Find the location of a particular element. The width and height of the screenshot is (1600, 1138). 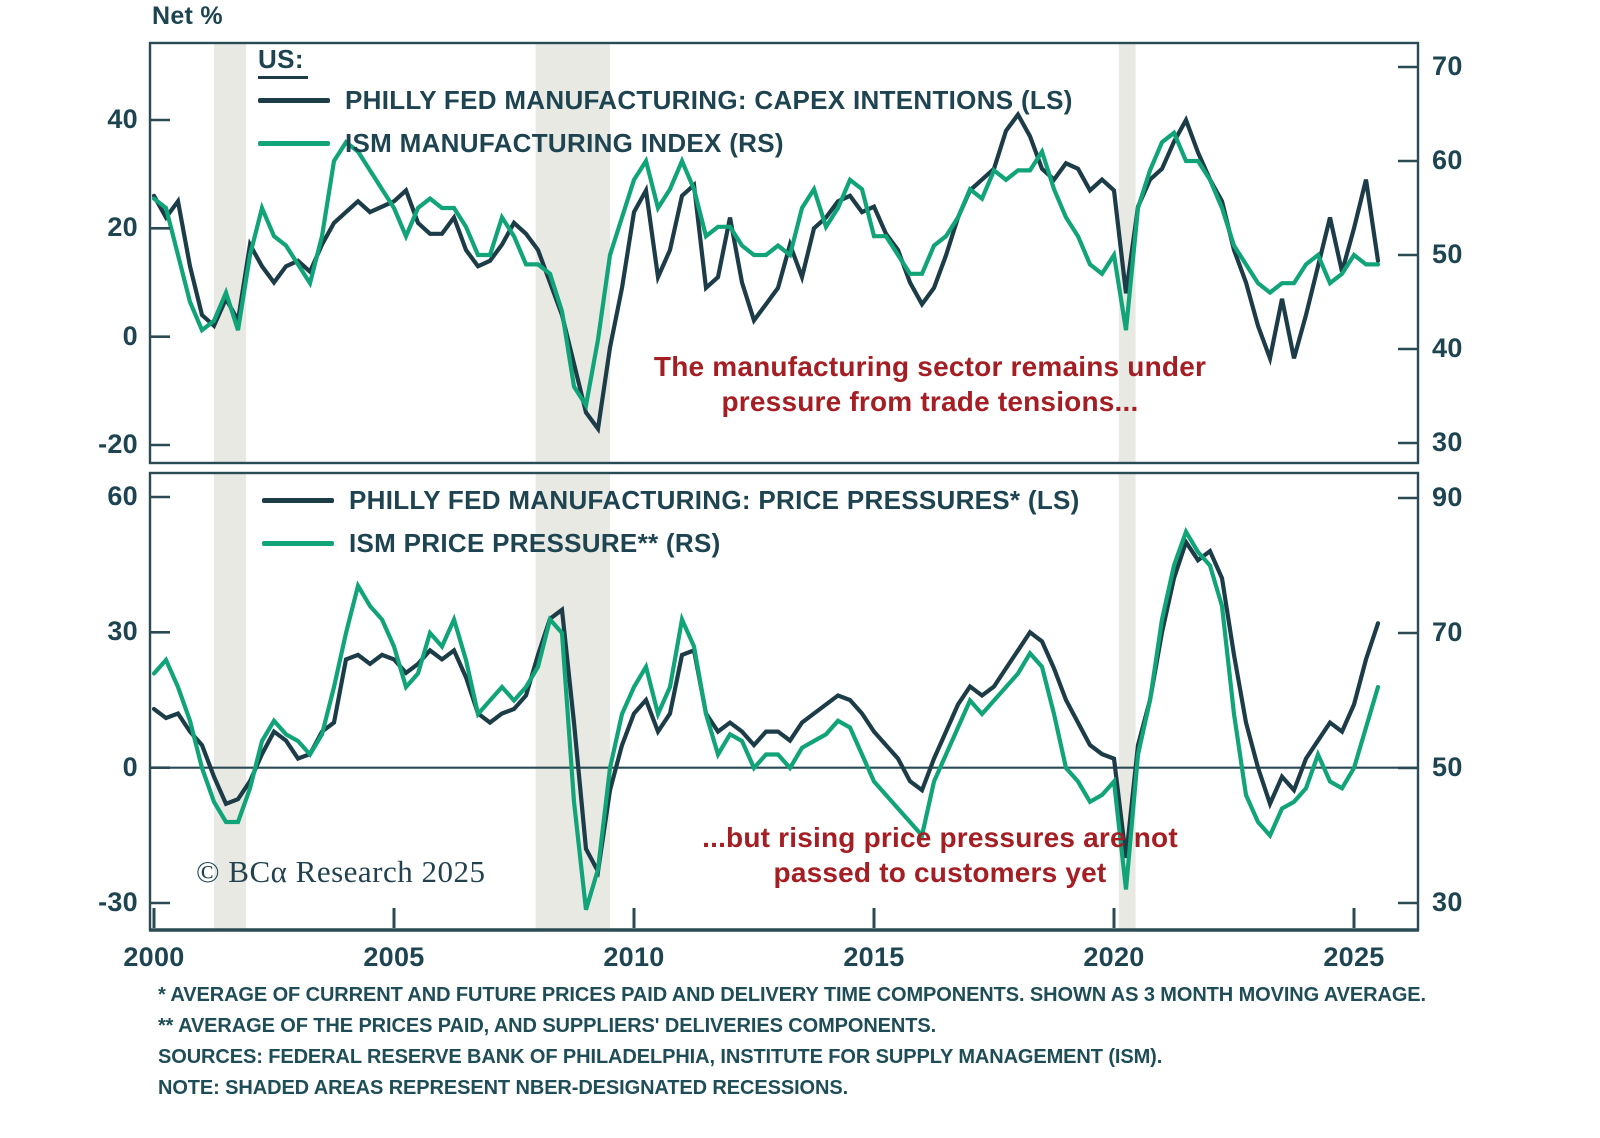

left-axis-tick-label: 20 is located at coordinates (122, 227).